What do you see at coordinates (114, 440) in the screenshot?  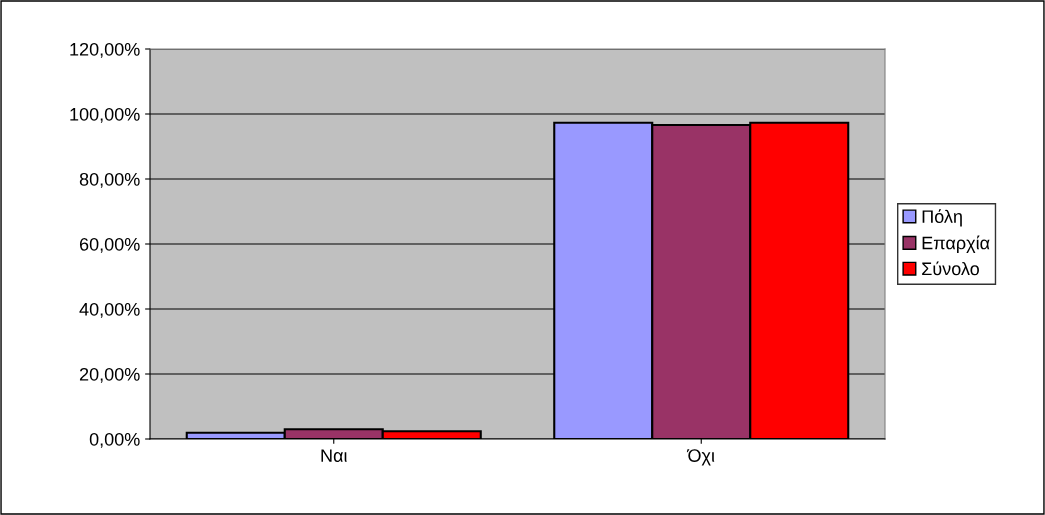 I see `y-tick-label: 0,00%` at bounding box center [114, 440].